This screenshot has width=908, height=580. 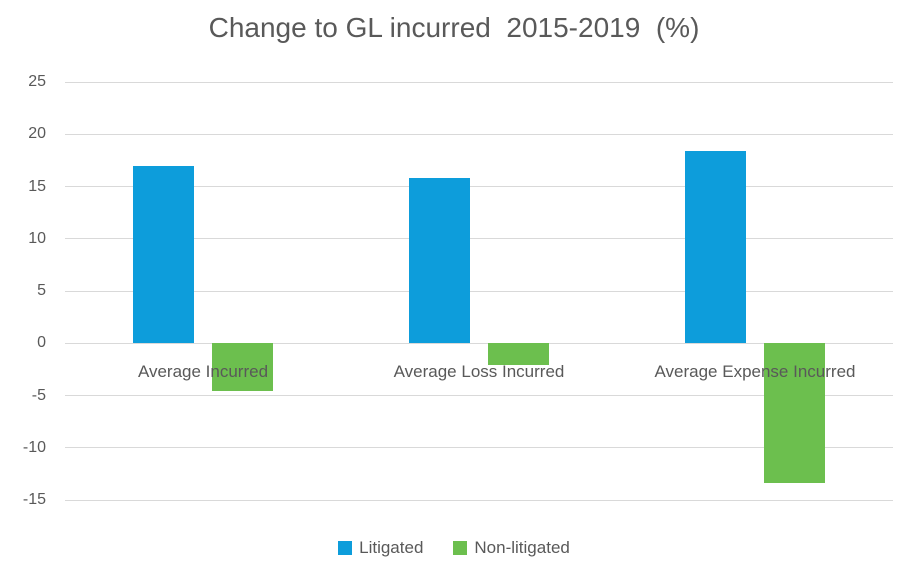 What do you see at coordinates (34, 499) in the screenshot?
I see `y-tick-label--15: -15` at bounding box center [34, 499].